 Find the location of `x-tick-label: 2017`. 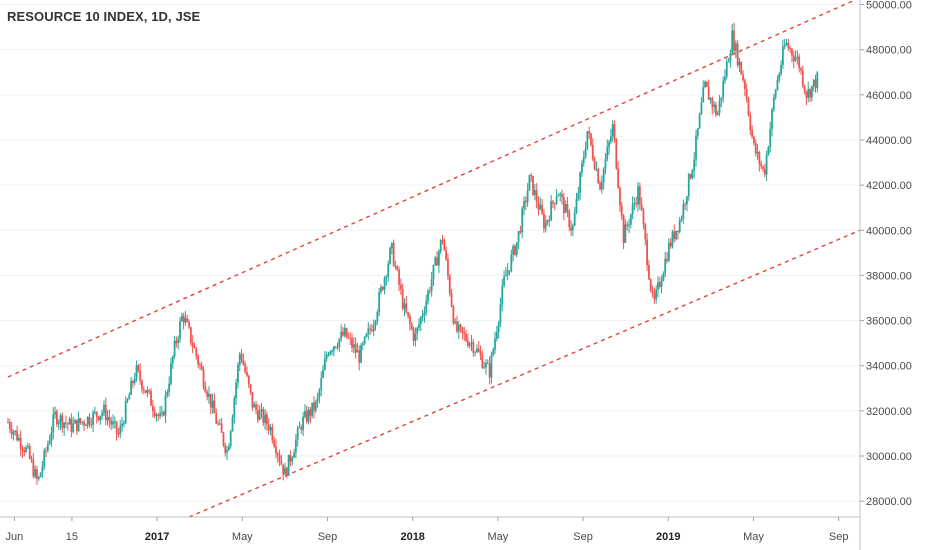

x-tick-label: 2017 is located at coordinates (157, 537).